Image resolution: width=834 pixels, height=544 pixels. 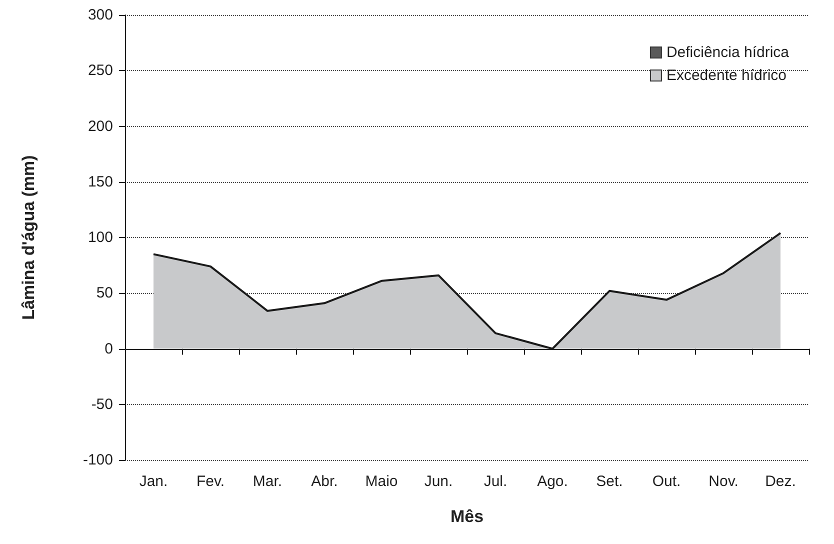 I want to click on y-tick-label: 200, so click(x=100, y=126).